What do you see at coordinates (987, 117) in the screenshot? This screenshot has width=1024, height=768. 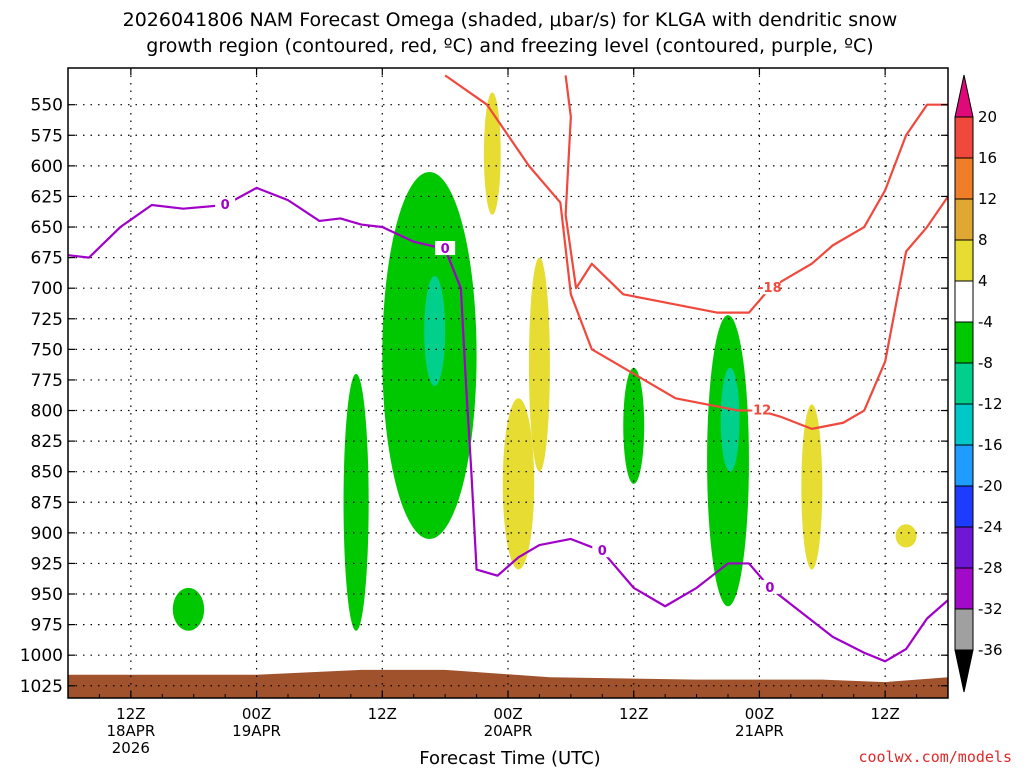 I see `colorbar-label-1: 20` at bounding box center [987, 117].